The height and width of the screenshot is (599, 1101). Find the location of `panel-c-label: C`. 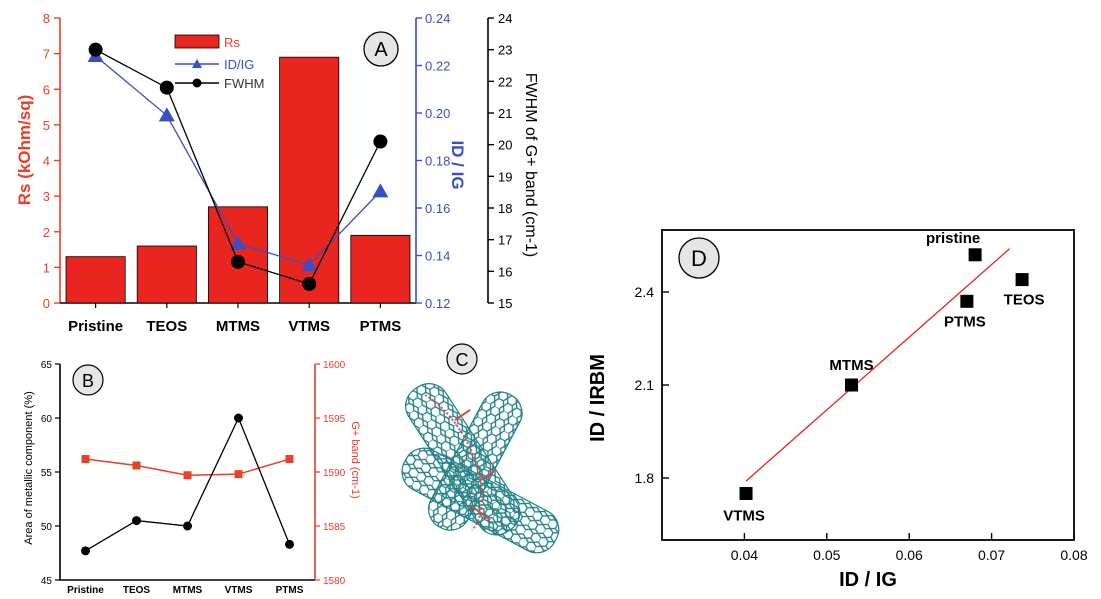

panel-c-label: C is located at coordinates (462, 360).